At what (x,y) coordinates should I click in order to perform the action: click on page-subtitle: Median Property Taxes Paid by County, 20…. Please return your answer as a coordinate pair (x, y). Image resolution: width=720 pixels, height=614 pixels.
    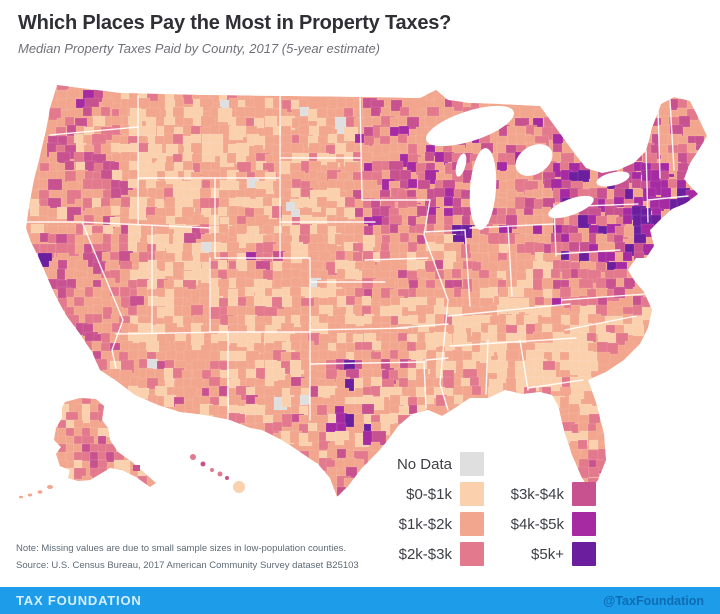
    Looking at the image, I should click on (199, 48).